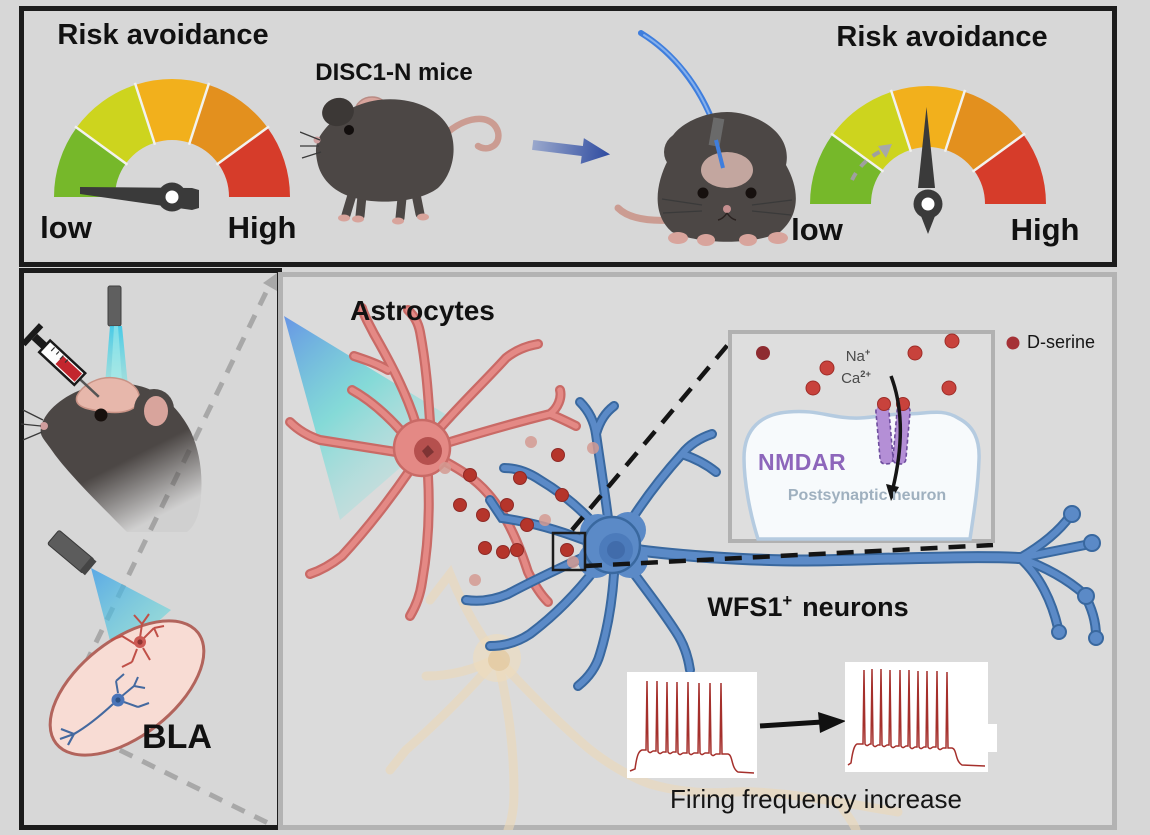 The height and width of the screenshot is (835, 1150). I want to click on gauge-left-low-label: low, so click(66, 227).